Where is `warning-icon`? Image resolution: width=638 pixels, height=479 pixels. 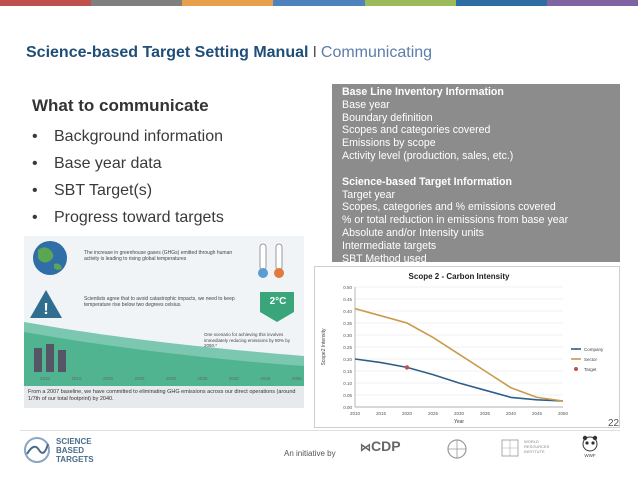 warning-icon is located at coordinates (46, 304).